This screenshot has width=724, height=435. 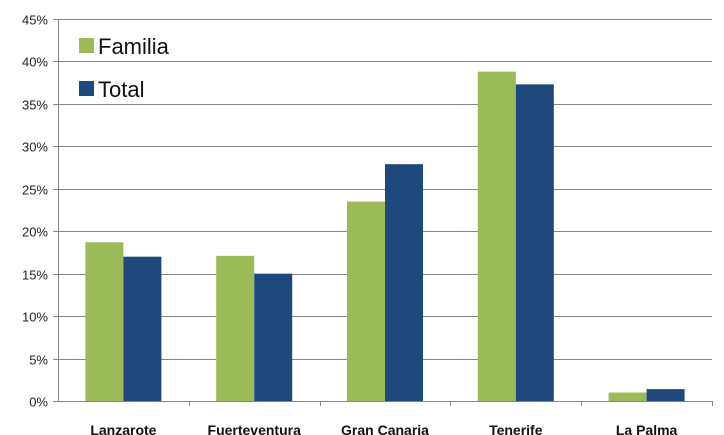 What do you see at coordinates (35, 105) in the screenshot?
I see `y-tick-label: 35%` at bounding box center [35, 105].